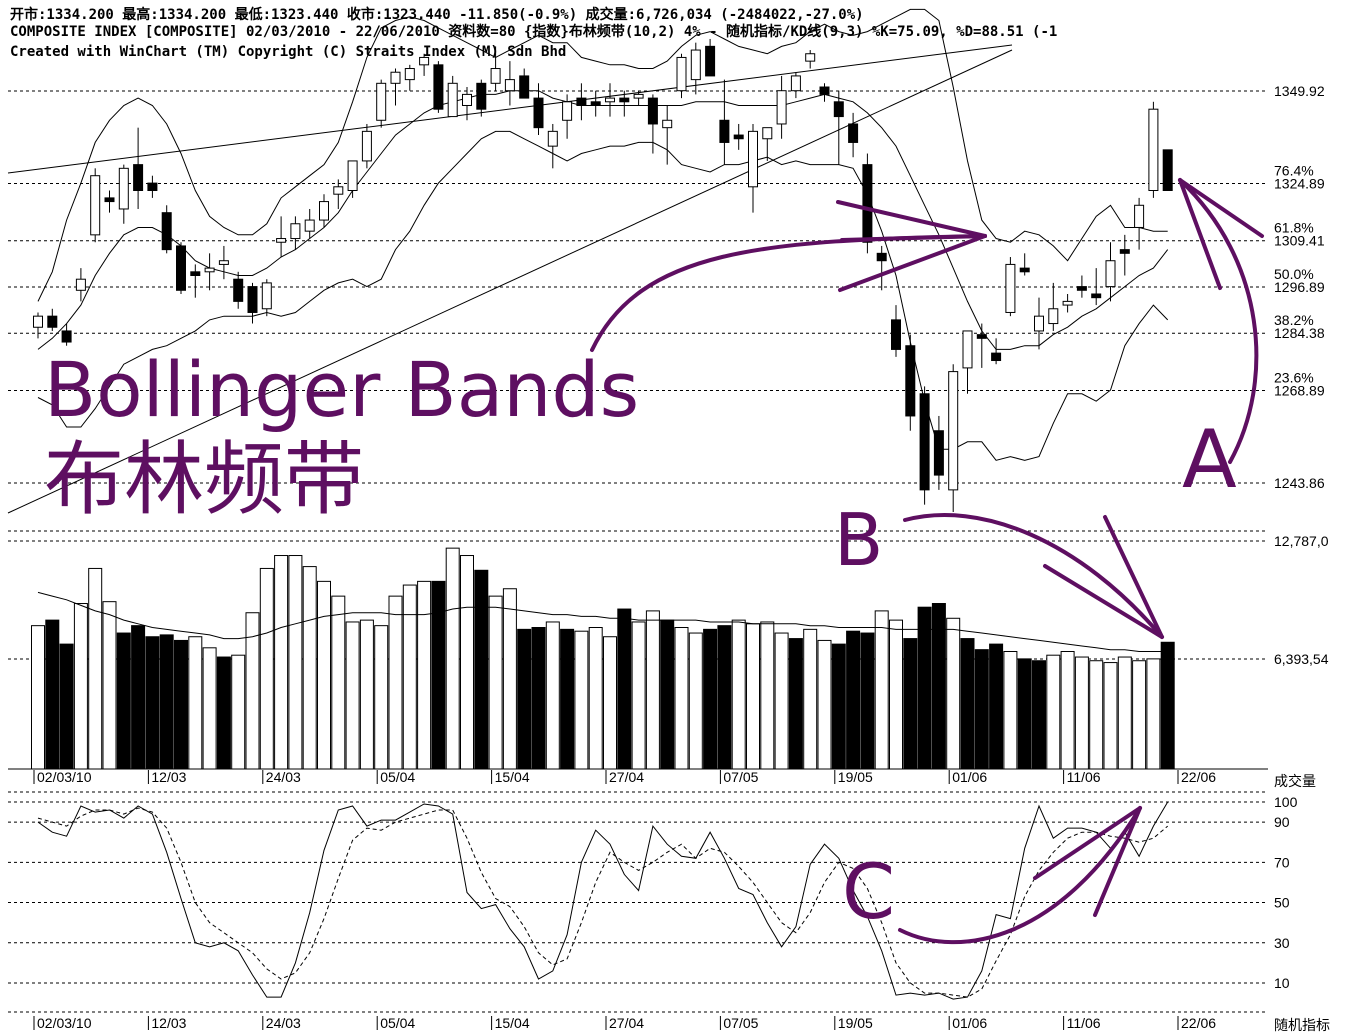  What do you see at coordinates (1299, 390) in the screenshot?
I see `price-tick-label: 1268.89` at bounding box center [1299, 390].